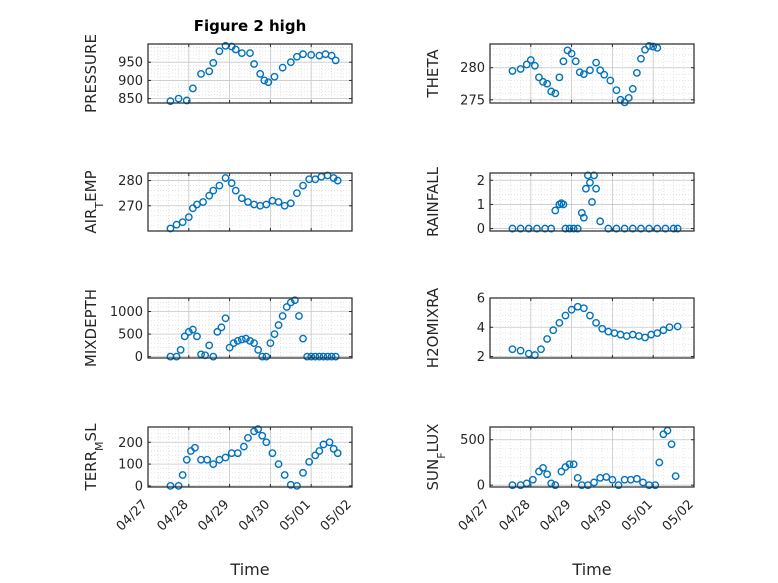 This screenshot has width=778, height=583. Describe the element at coordinates (91, 73) in the screenshot. I see `y-axis-label: PRESSURE` at that location.